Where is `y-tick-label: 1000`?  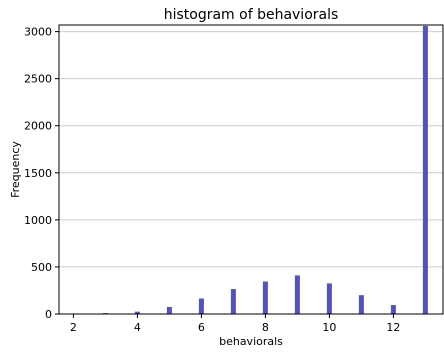
y-tick-label: 1000 is located at coordinates (38, 220).